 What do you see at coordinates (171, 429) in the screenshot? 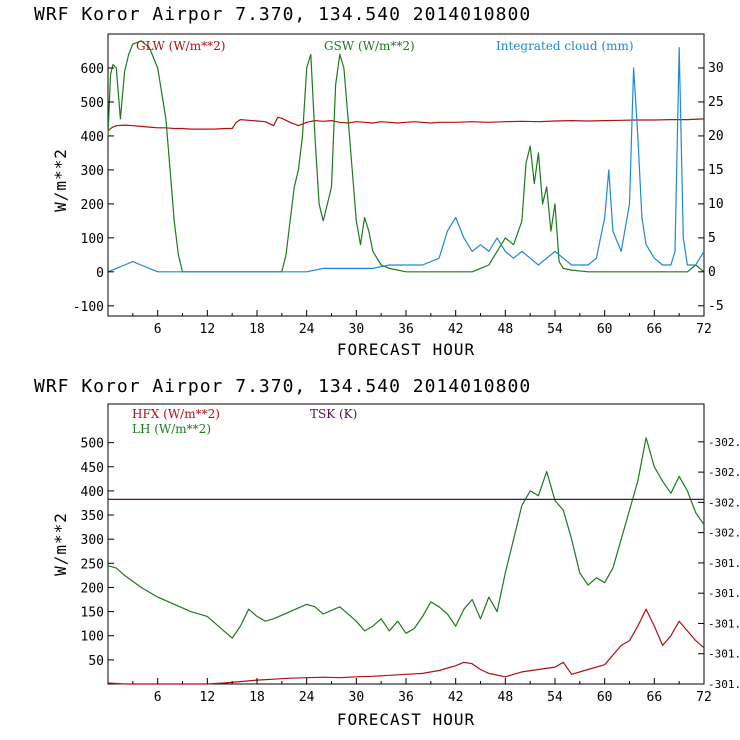
I see `legend-lh: LH (W/m**2)` at bounding box center [171, 429].